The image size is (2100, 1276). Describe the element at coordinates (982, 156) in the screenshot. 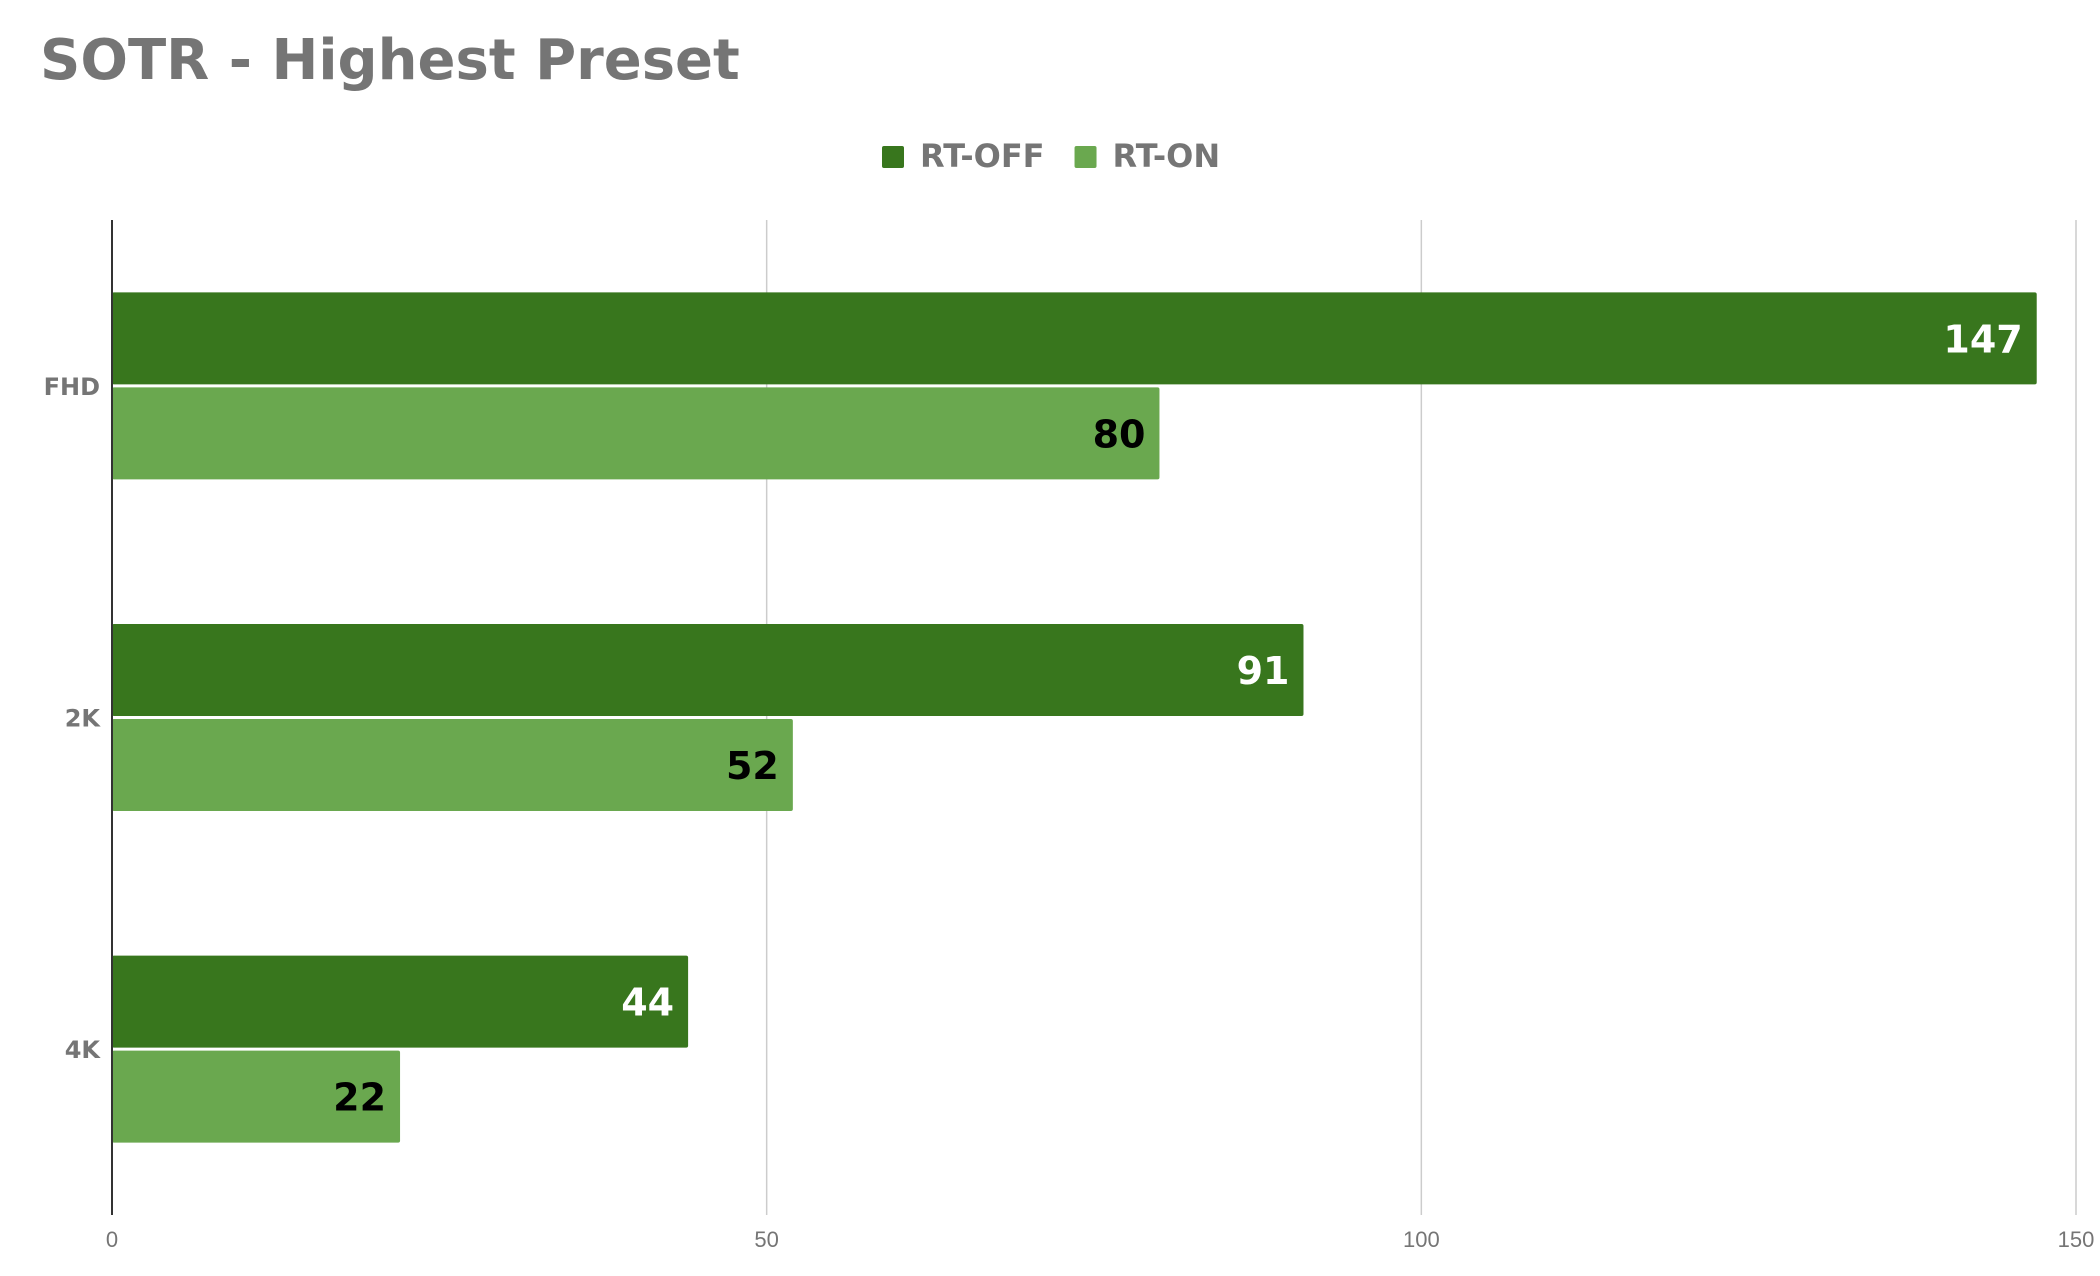

I see `legend-label: RT-OFF` at that location.